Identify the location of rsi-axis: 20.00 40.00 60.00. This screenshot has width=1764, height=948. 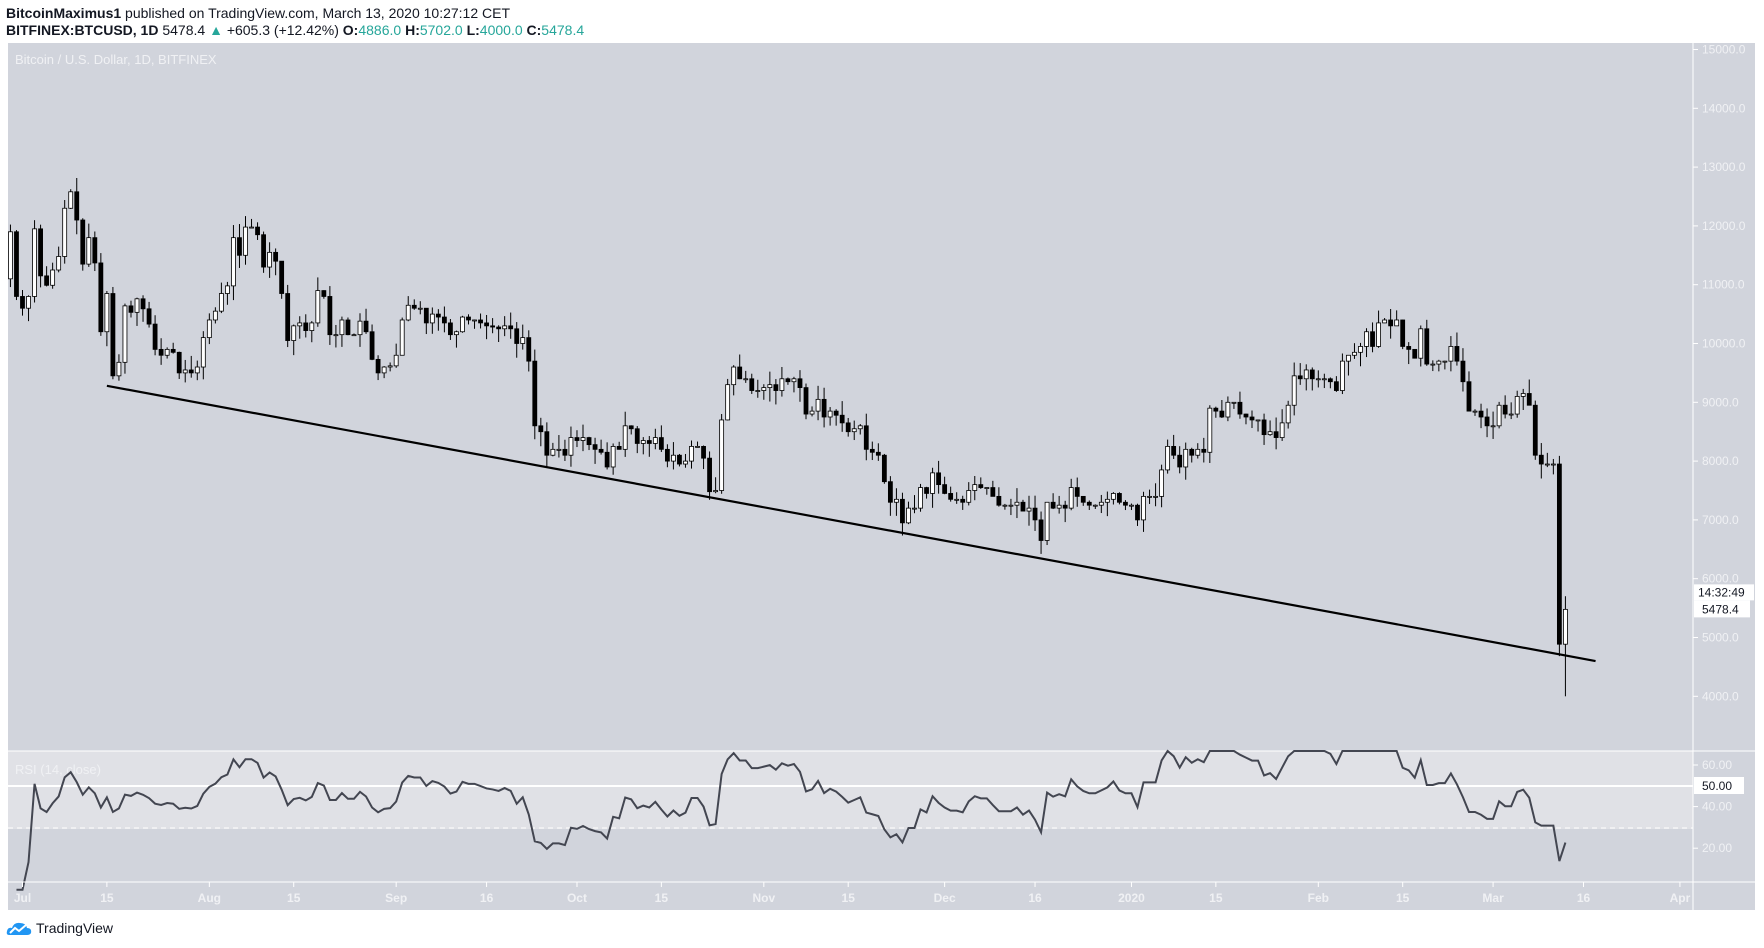
(1712, 806).